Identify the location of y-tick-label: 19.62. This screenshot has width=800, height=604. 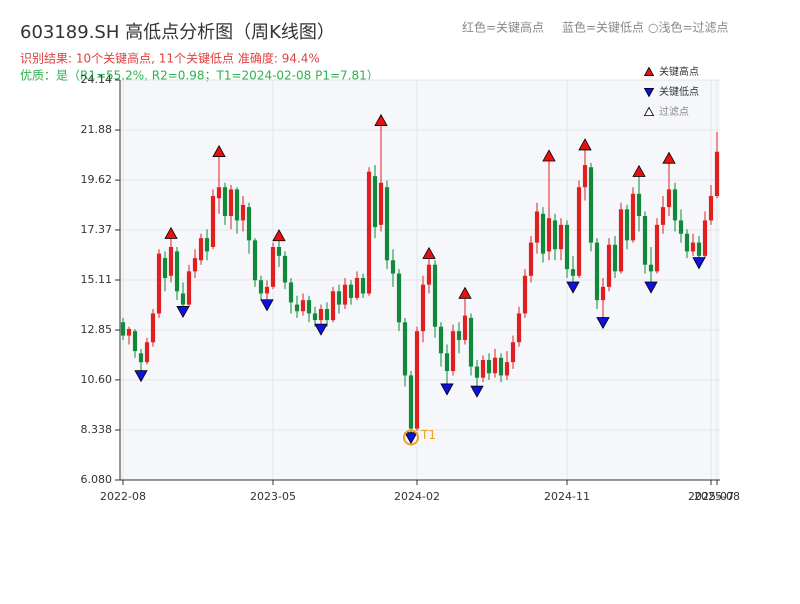
(97, 179).